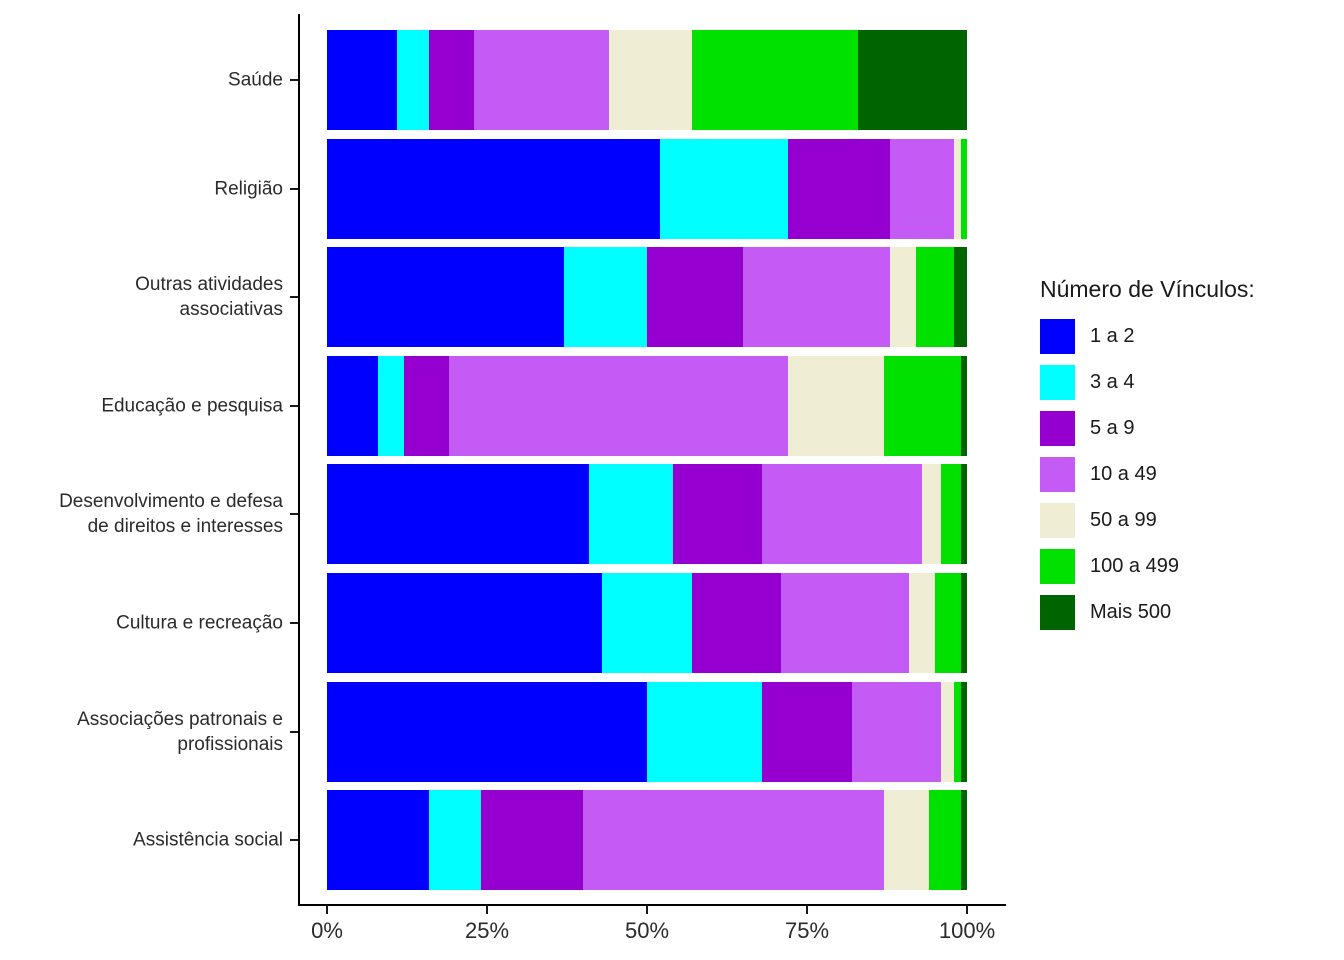 The image size is (1344, 960). Describe the element at coordinates (248, 189) in the screenshot. I see `category-label: Religião` at that location.